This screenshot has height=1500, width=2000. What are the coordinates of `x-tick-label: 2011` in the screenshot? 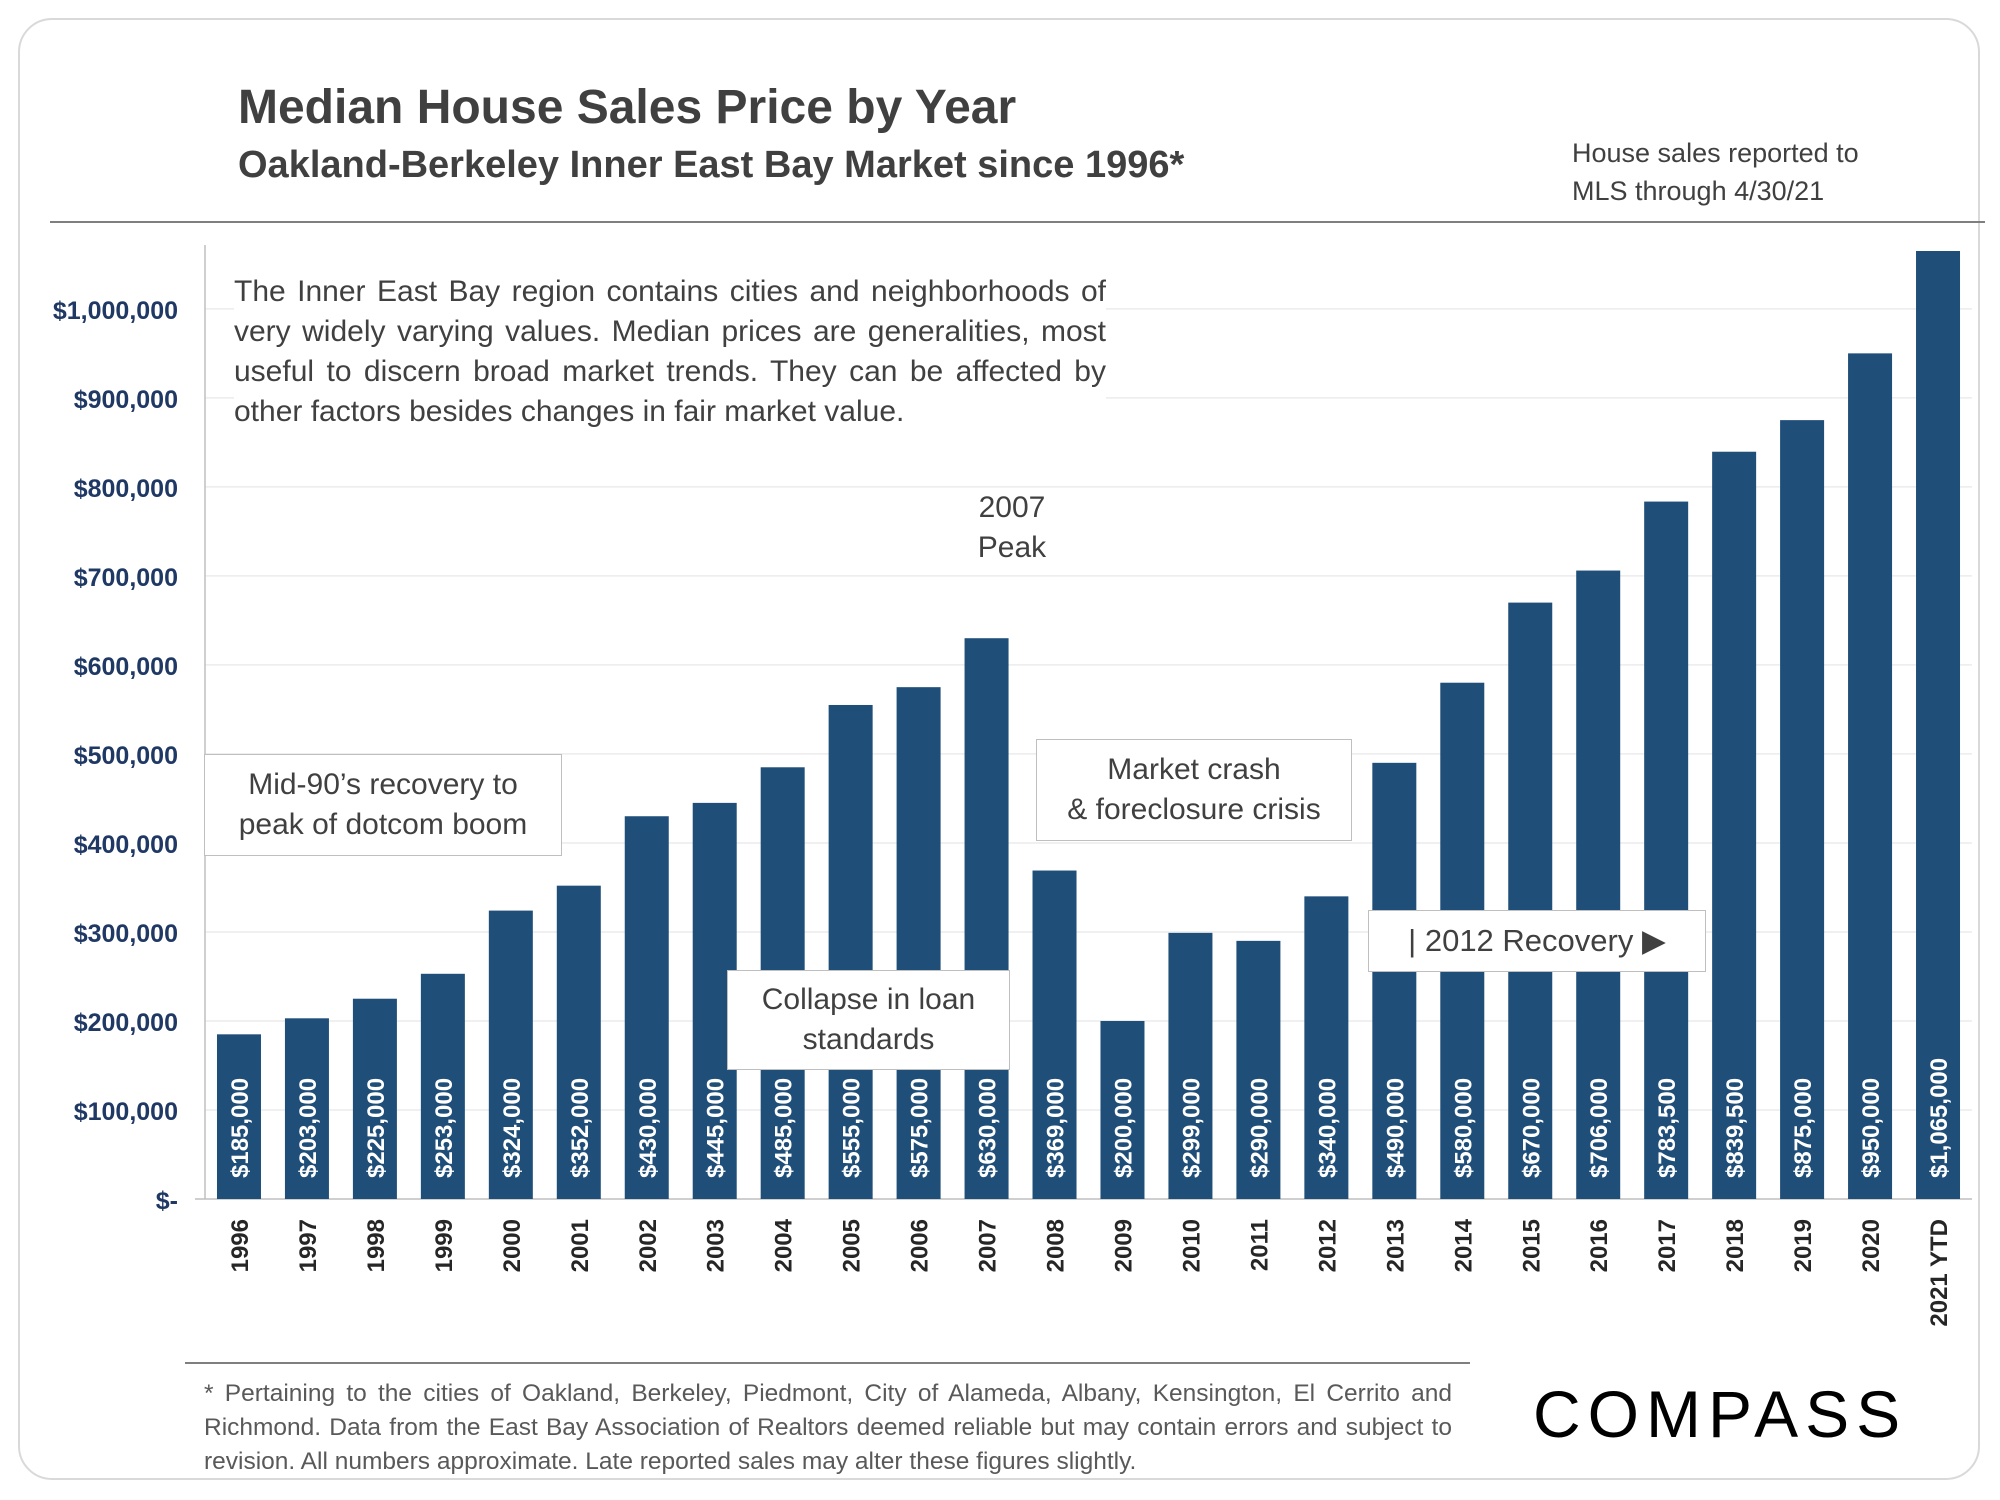 It's located at (1259, 1245).